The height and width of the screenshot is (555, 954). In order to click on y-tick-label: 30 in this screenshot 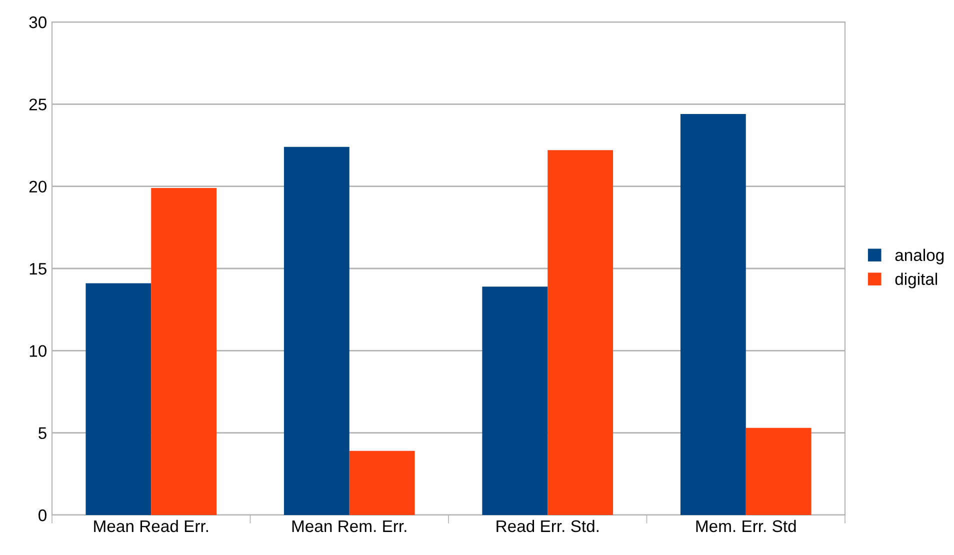, I will do `click(37, 22)`.